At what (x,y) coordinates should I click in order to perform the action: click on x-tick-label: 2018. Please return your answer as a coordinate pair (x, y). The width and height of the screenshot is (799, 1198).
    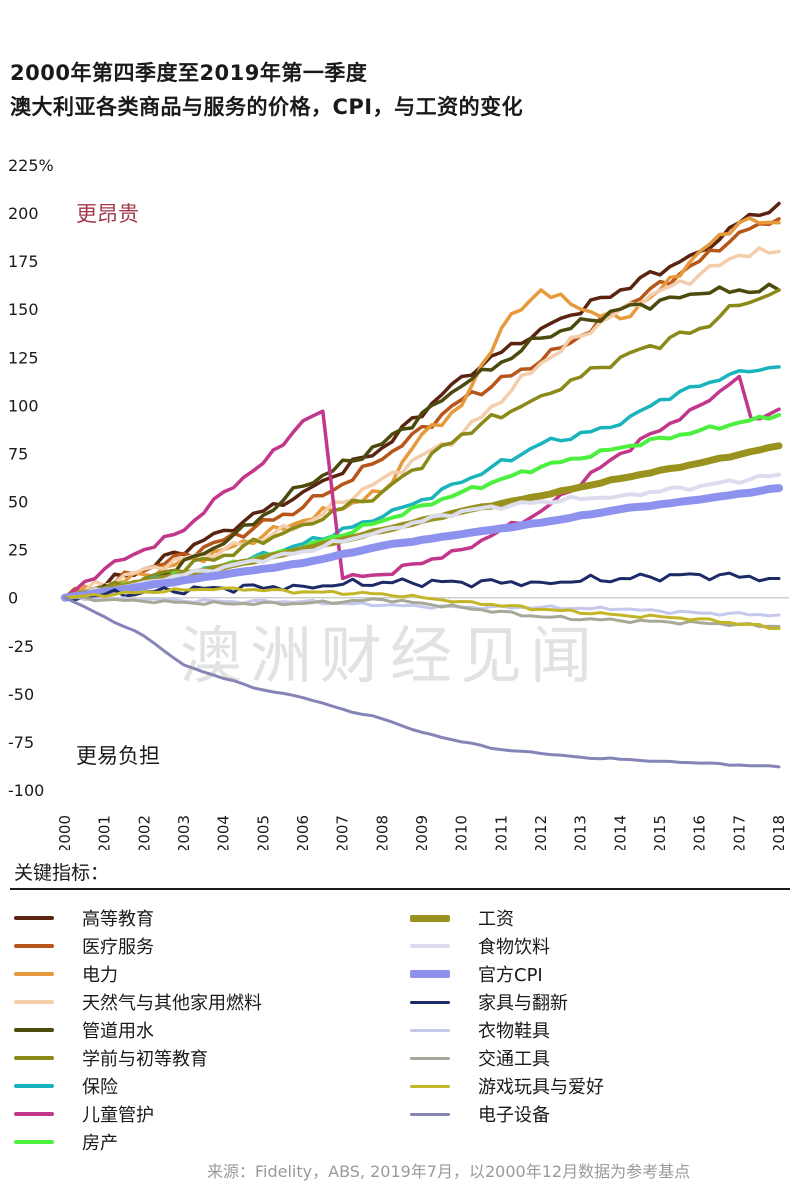
    Looking at the image, I should click on (779, 832).